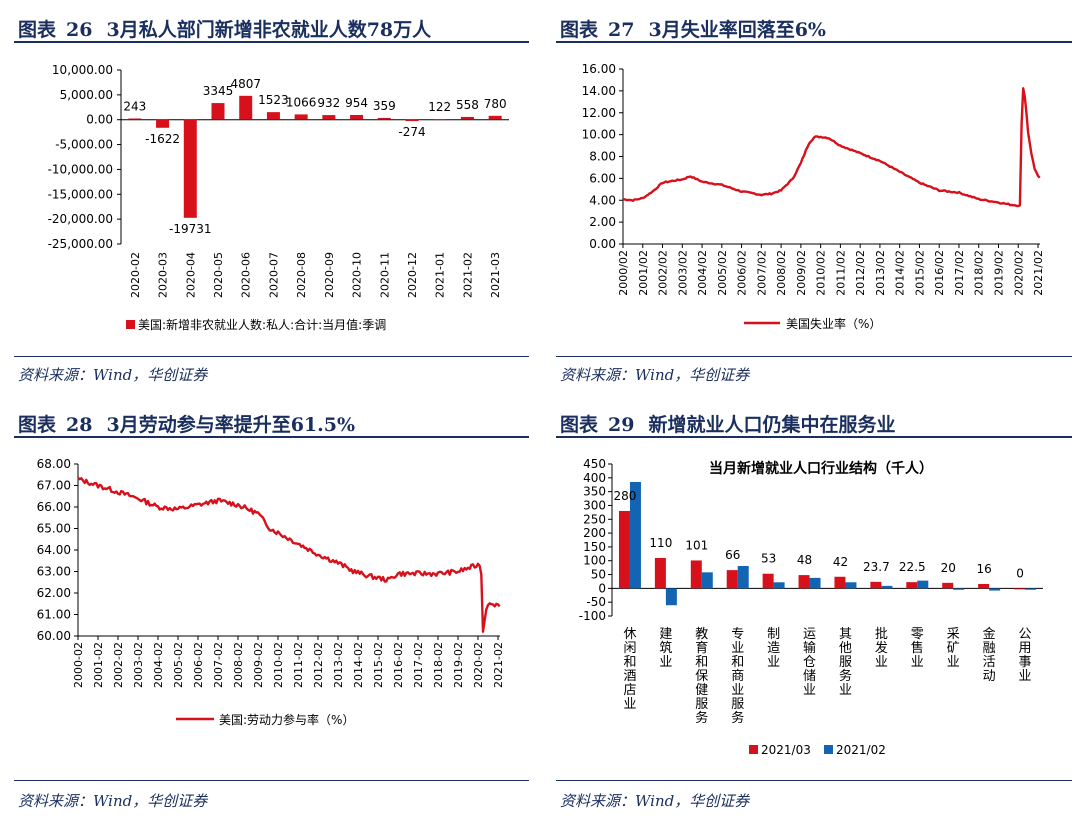  What do you see at coordinates (602, 178) in the screenshot?
I see `y-tick-label: 6.00` at bounding box center [602, 178].